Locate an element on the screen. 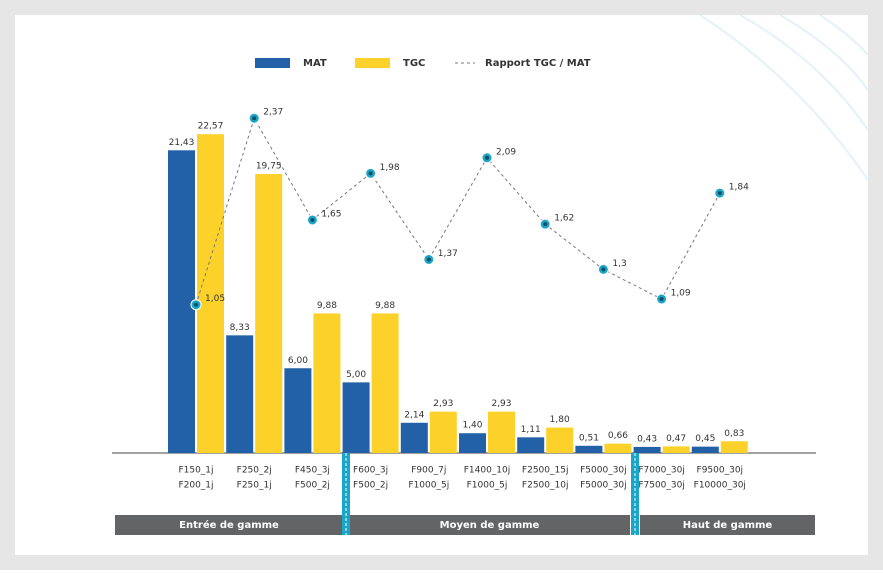 The image size is (883, 574). data-label: 2,14 is located at coordinates (414, 415).